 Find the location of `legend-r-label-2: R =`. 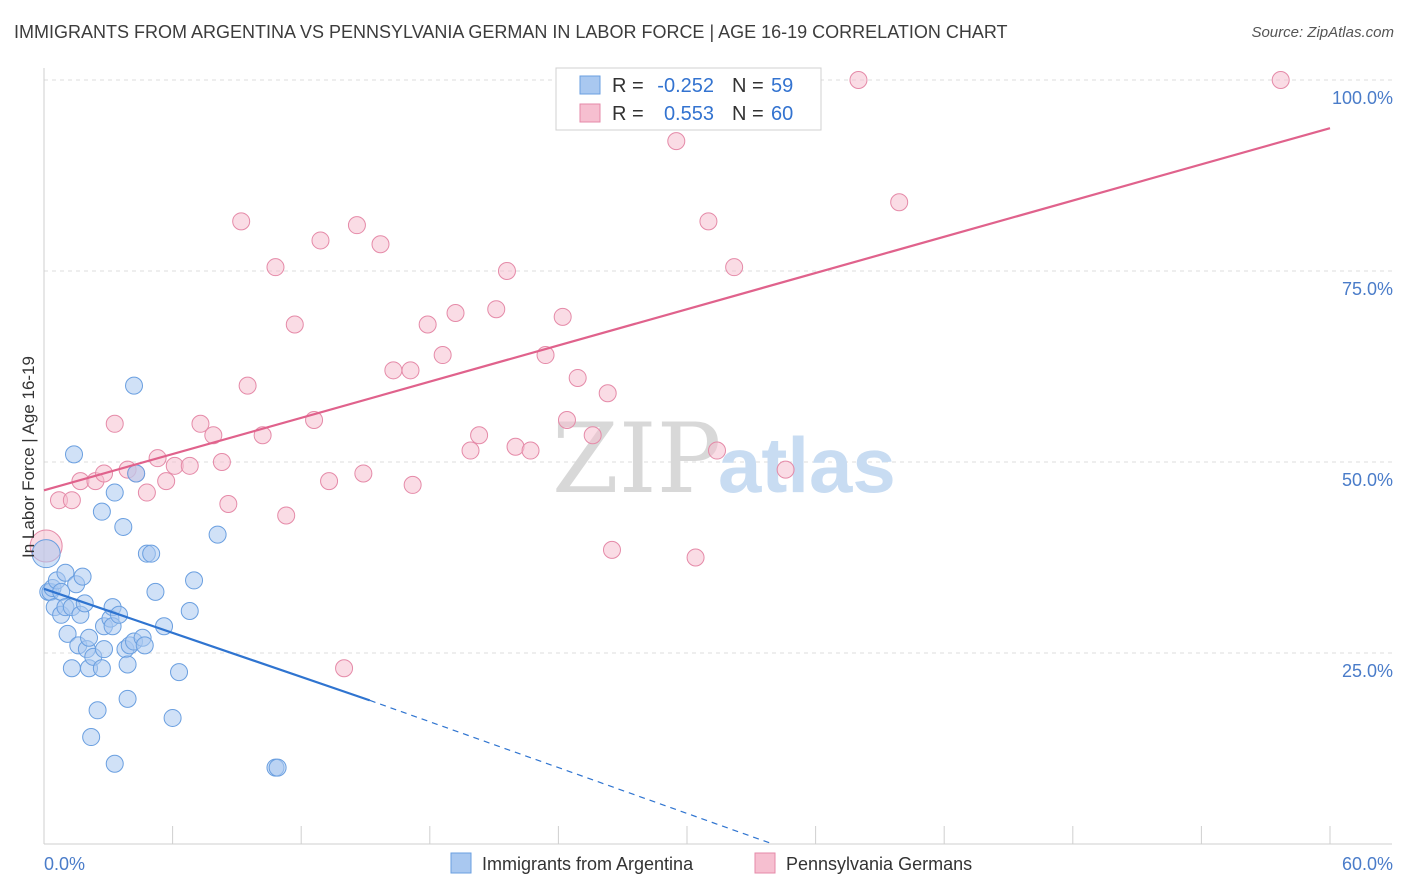

legend-r-label-2: R = is located at coordinates (628, 114).